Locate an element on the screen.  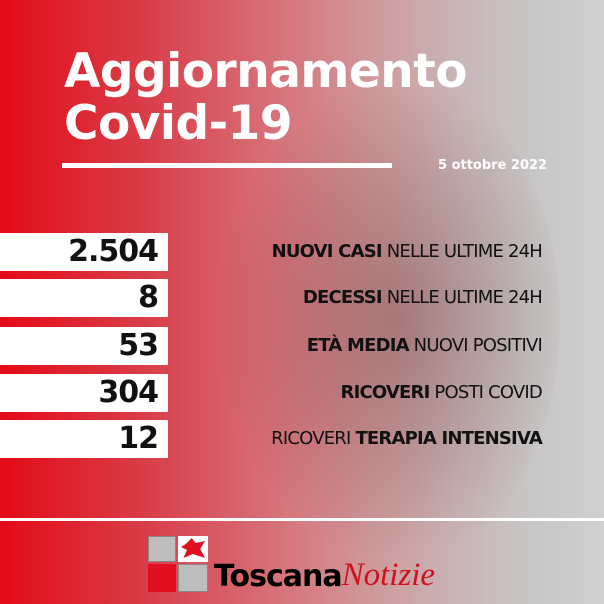
title-line-2: Covid-19 is located at coordinates (178, 123).